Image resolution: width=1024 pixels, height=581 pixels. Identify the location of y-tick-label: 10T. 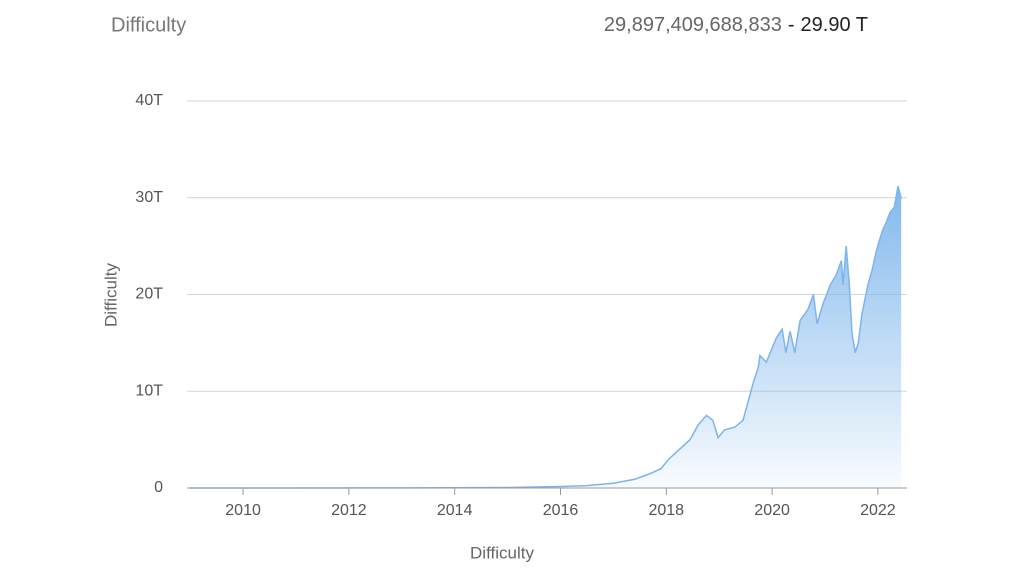
(149, 390).